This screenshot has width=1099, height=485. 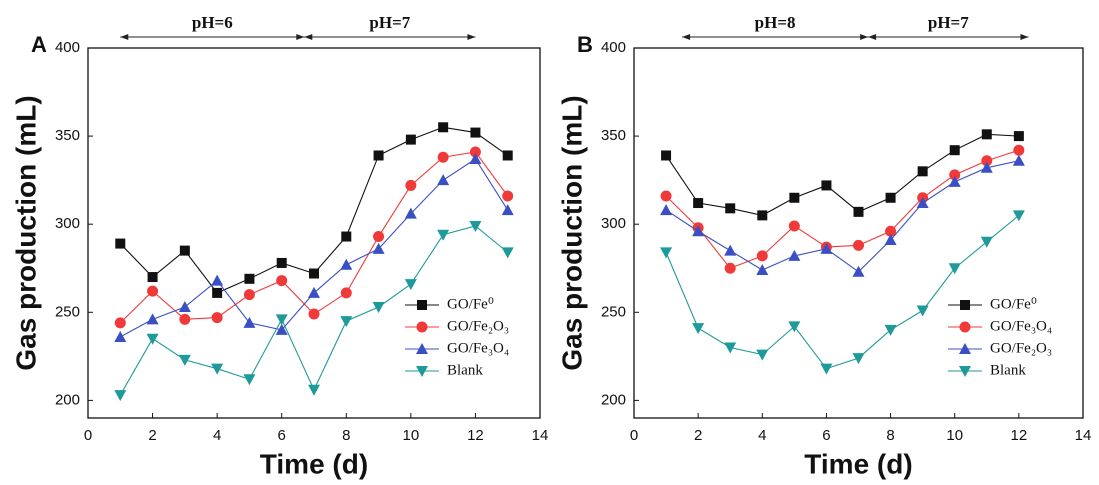 What do you see at coordinates (212, 22) in the screenshot?
I see `phase-label: pH=6` at bounding box center [212, 22].